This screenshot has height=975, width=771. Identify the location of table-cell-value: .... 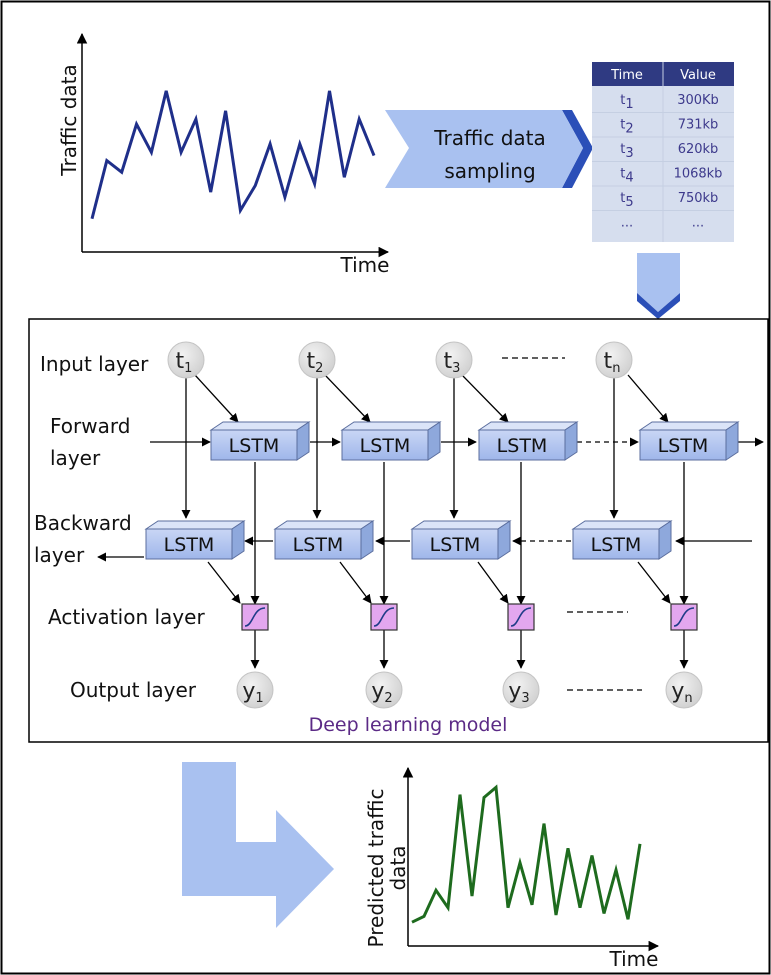
(698, 223).